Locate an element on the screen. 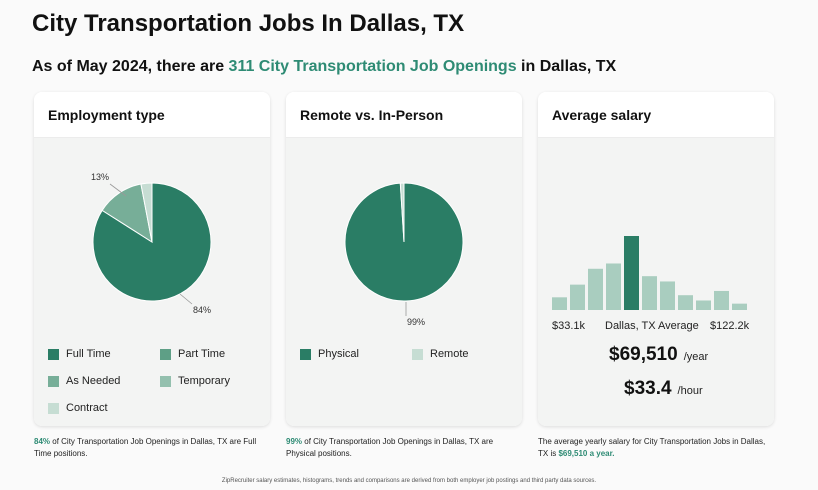 This screenshot has width=818, height=490. yearly-salary-value: $69,510 is located at coordinates (643, 354).